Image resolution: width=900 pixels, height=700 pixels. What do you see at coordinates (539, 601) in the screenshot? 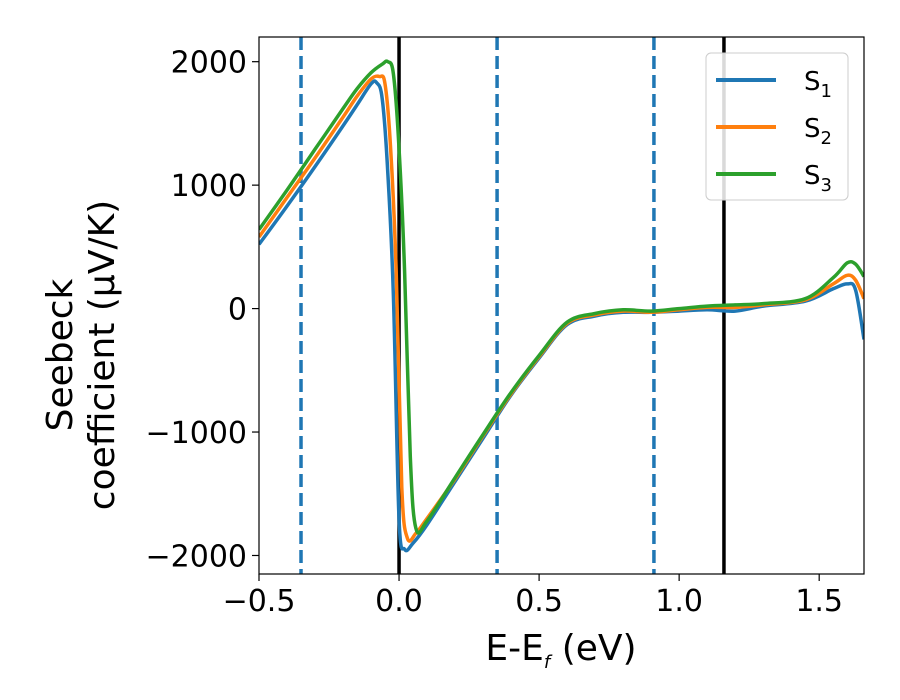
I see `x-tick-label: 0.5` at bounding box center [539, 601].